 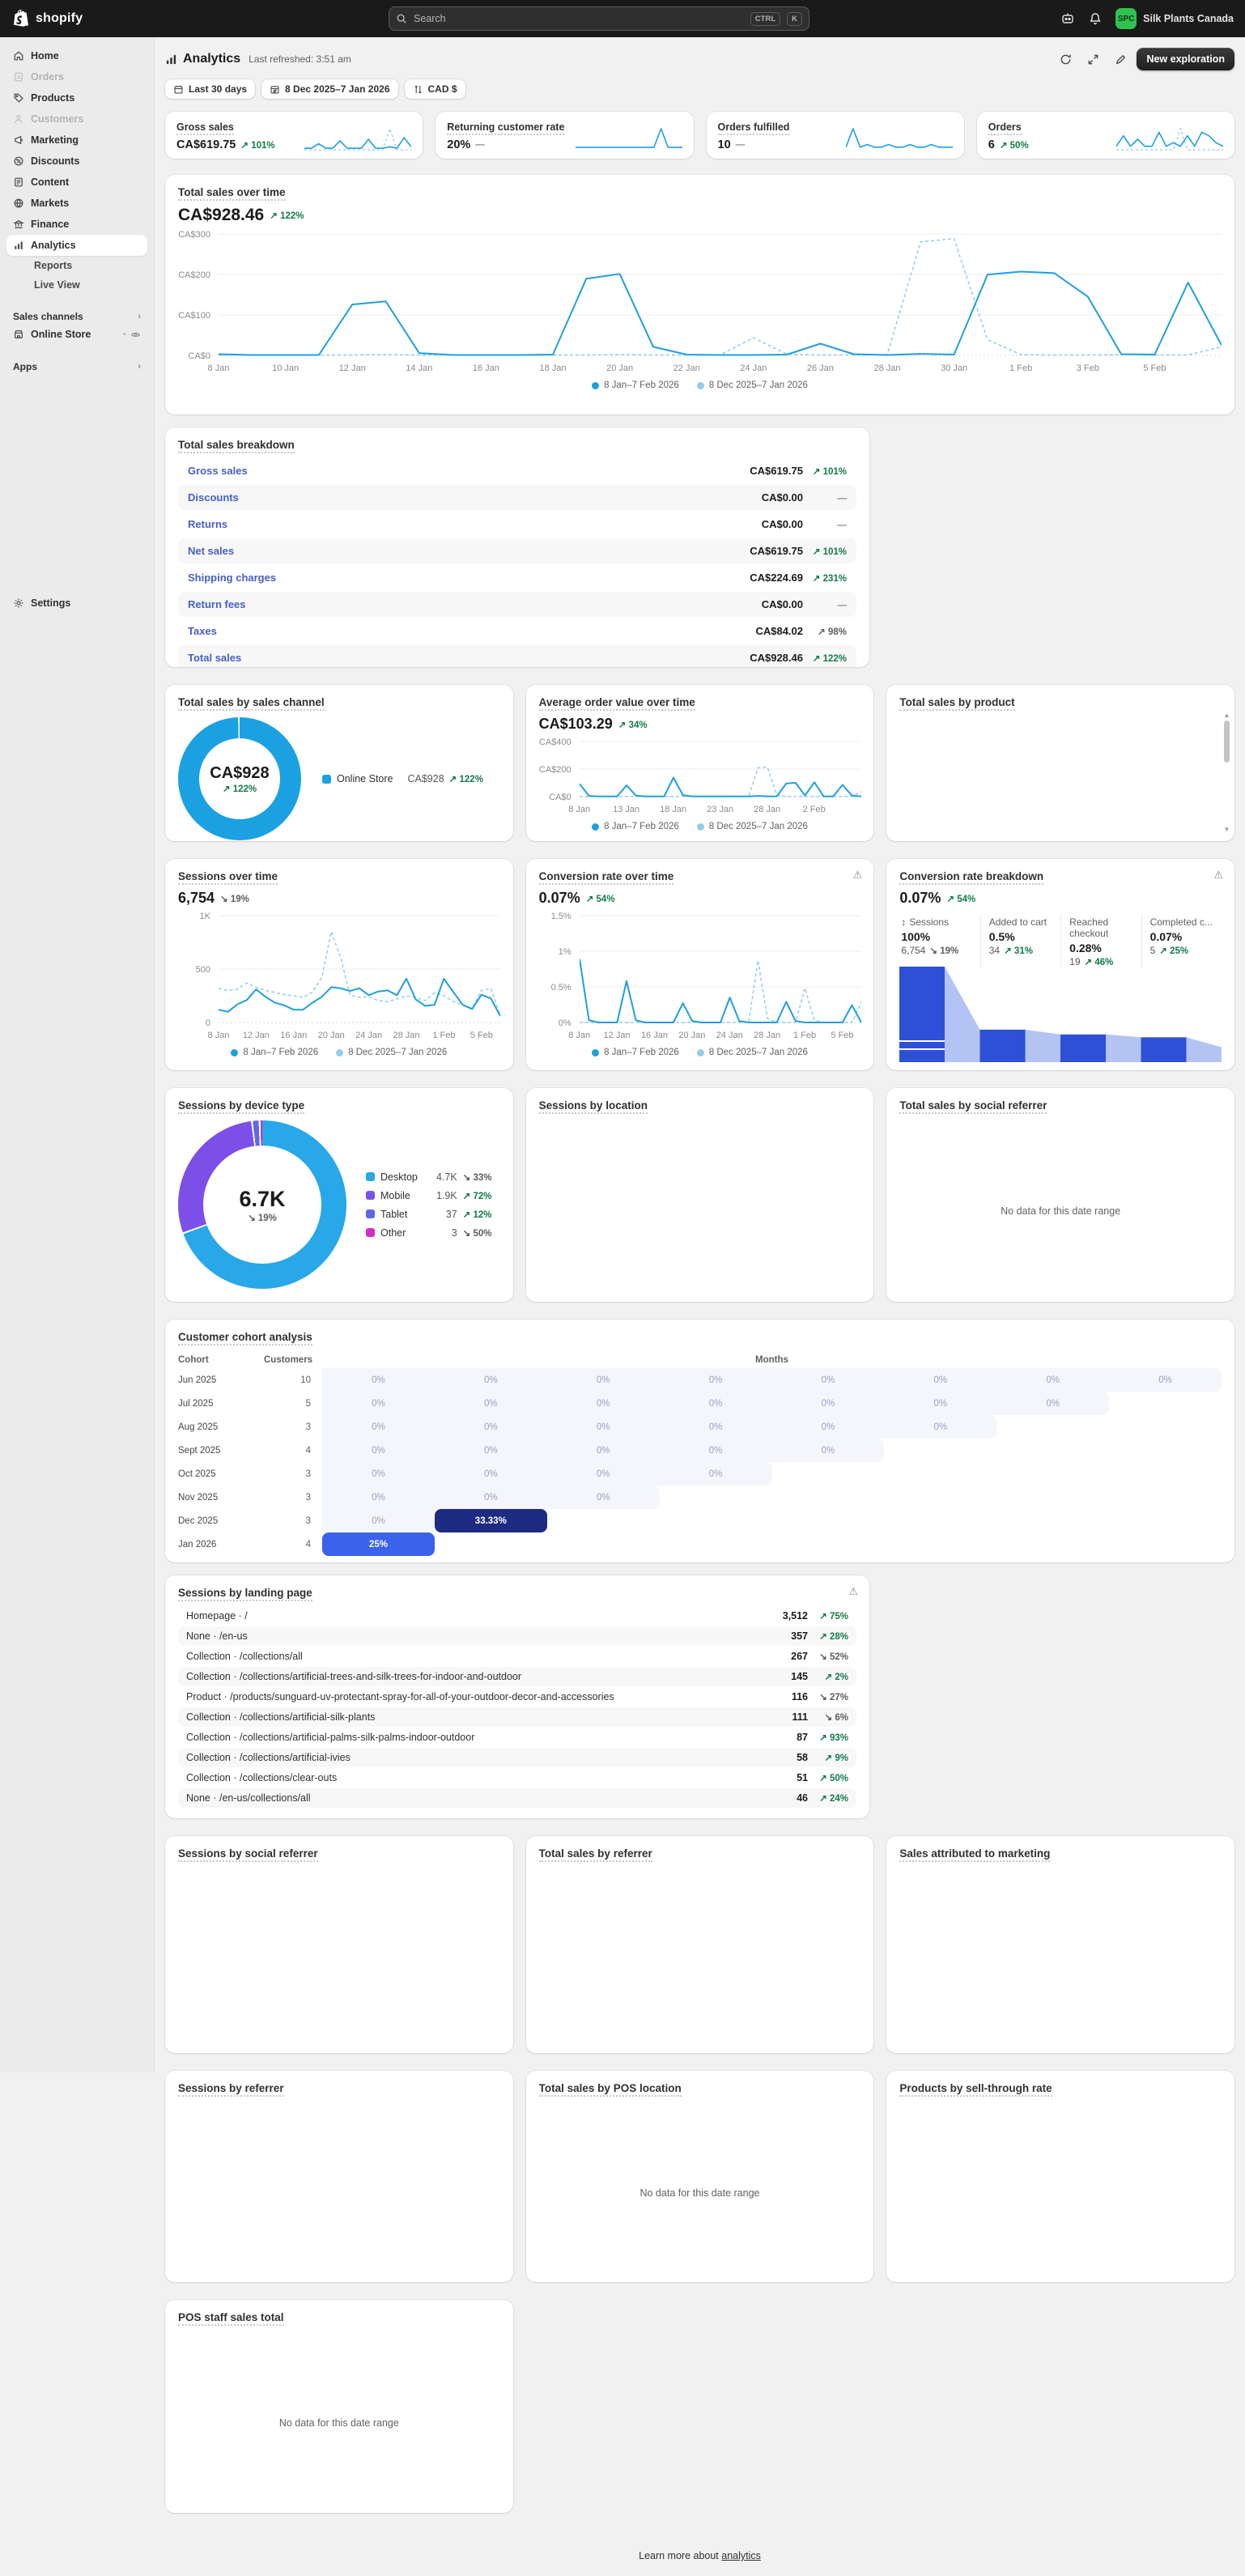 I want to click on card-title: Total sales by sales channel, so click(x=251, y=703).